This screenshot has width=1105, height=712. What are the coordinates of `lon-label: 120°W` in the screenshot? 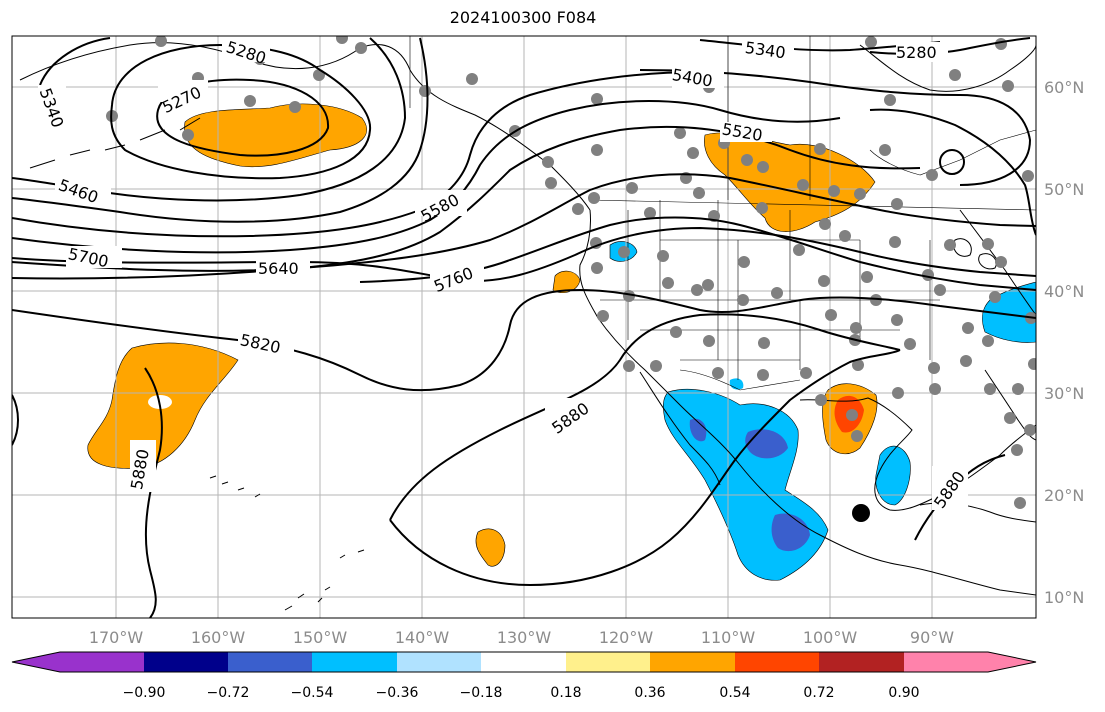 It's located at (626, 637).